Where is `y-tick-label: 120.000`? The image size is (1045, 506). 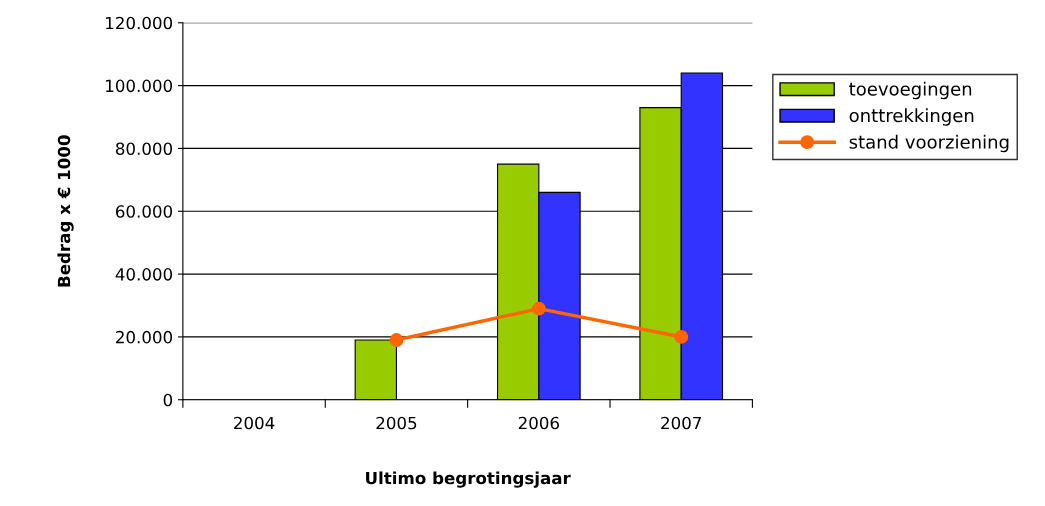 y-tick-label: 120.000 is located at coordinates (139, 23).